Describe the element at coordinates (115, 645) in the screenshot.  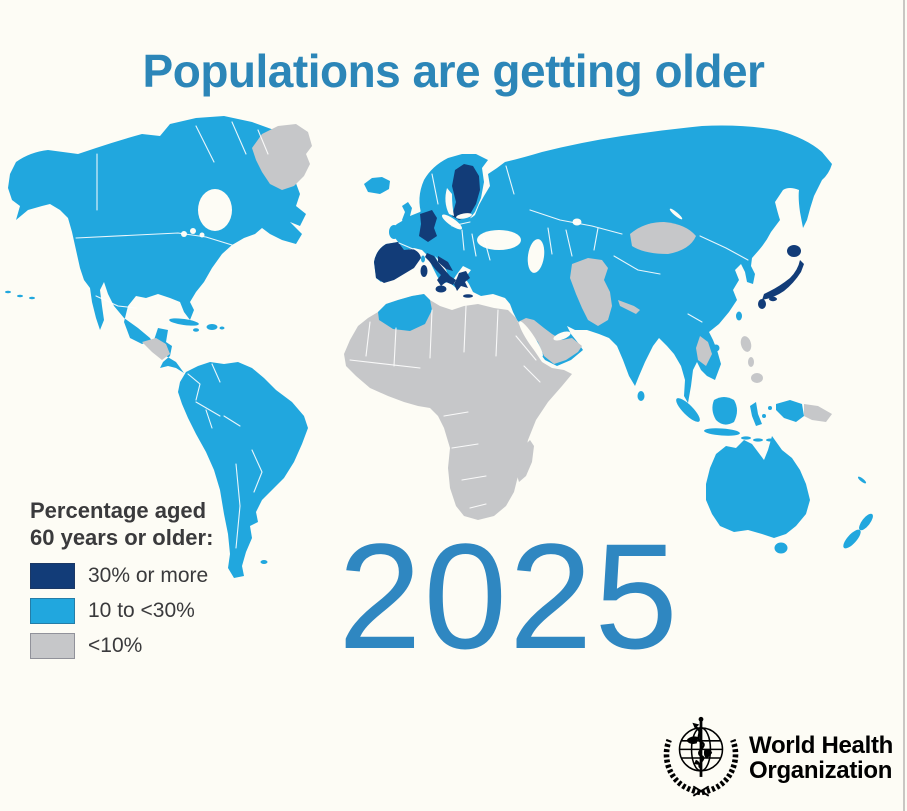
I see `legend-label-low: <10%` at that location.